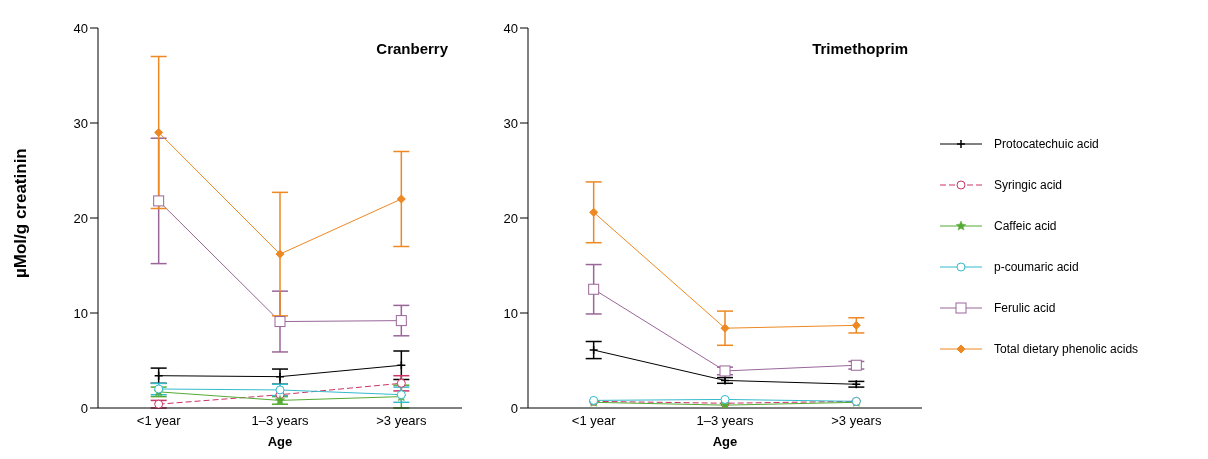 This screenshot has height=459, width=1208. Describe the element at coordinates (1025, 225) in the screenshot. I see `legend-label: Caffeic acid` at that location.